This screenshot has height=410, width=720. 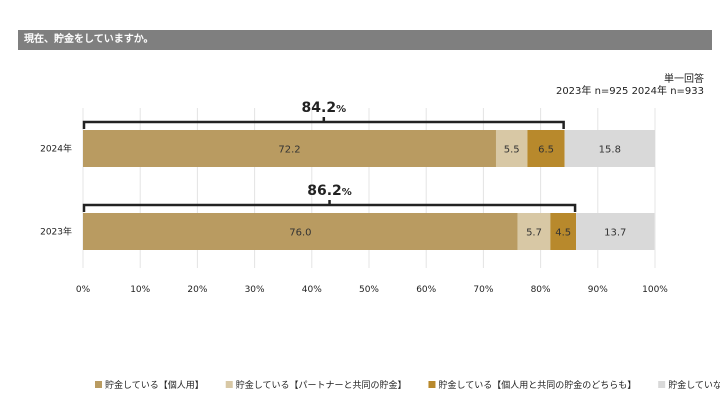 What do you see at coordinates (140, 290) in the screenshot?
I see `x-tick-label: 10%` at bounding box center [140, 290].